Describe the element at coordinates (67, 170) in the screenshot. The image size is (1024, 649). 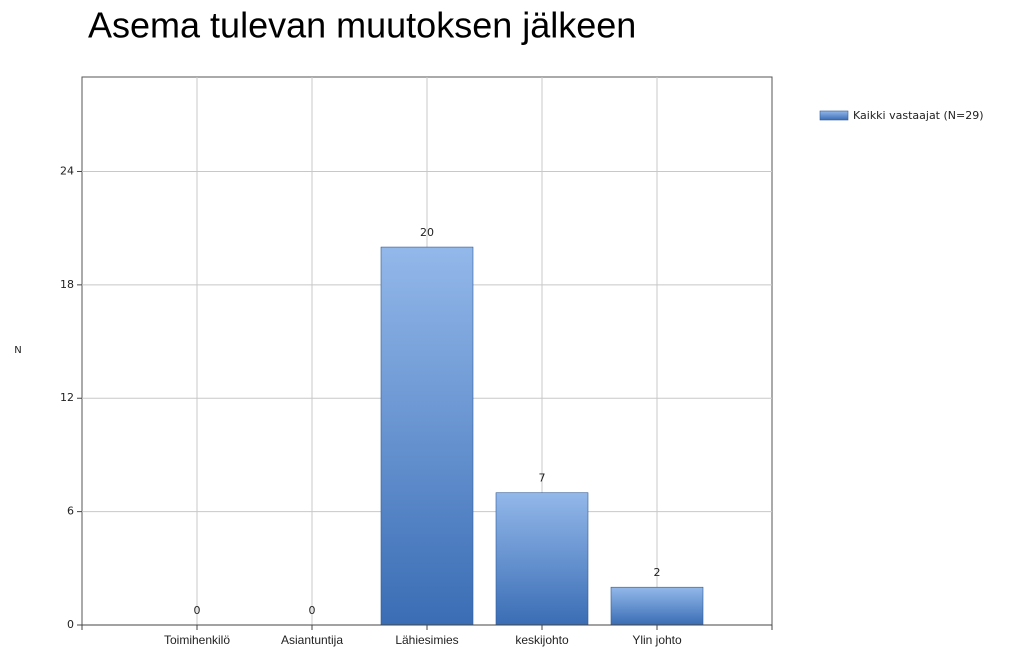
I see `y-tick-label: 24` at that location.